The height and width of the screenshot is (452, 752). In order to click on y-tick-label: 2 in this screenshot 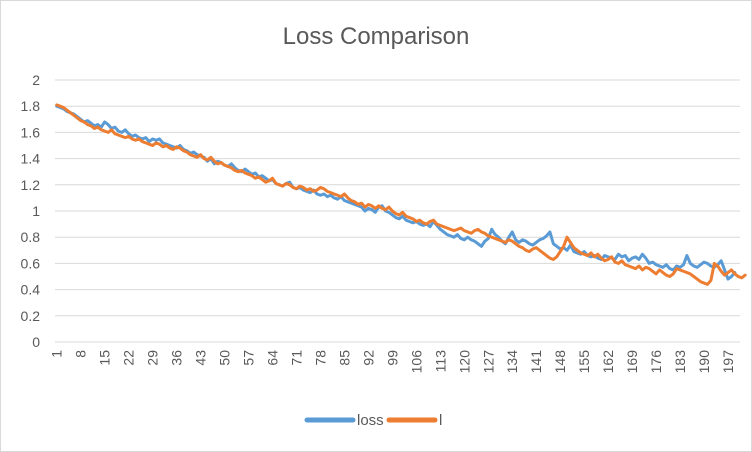, I will do `click(36, 80)`.